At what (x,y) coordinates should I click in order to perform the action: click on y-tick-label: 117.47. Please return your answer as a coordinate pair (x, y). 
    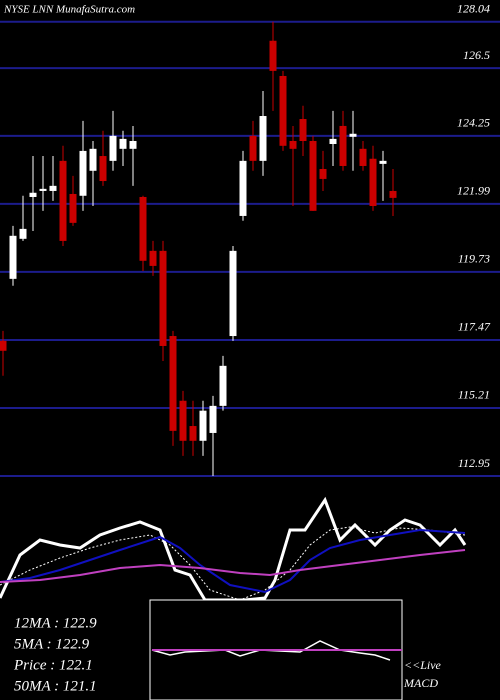
    Looking at the image, I should click on (474, 327).